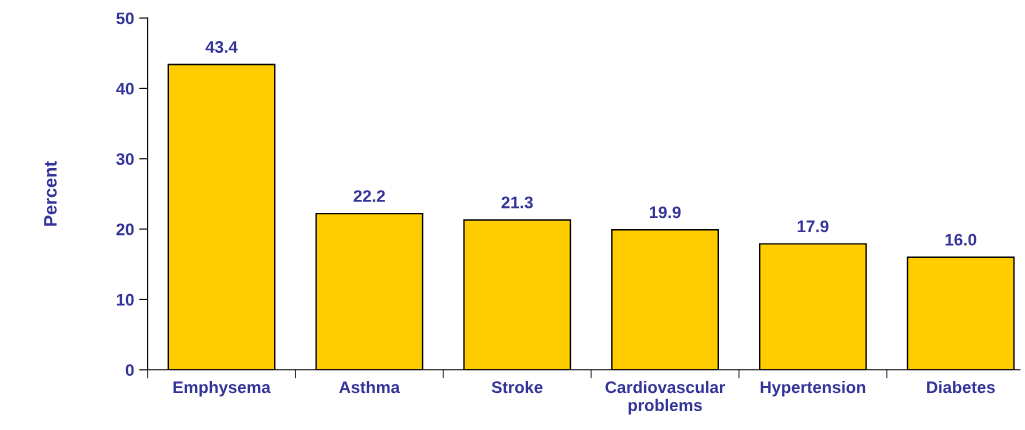 The height and width of the screenshot is (430, 1025). I want to click on data-label: 16.0, so click(961, 239).